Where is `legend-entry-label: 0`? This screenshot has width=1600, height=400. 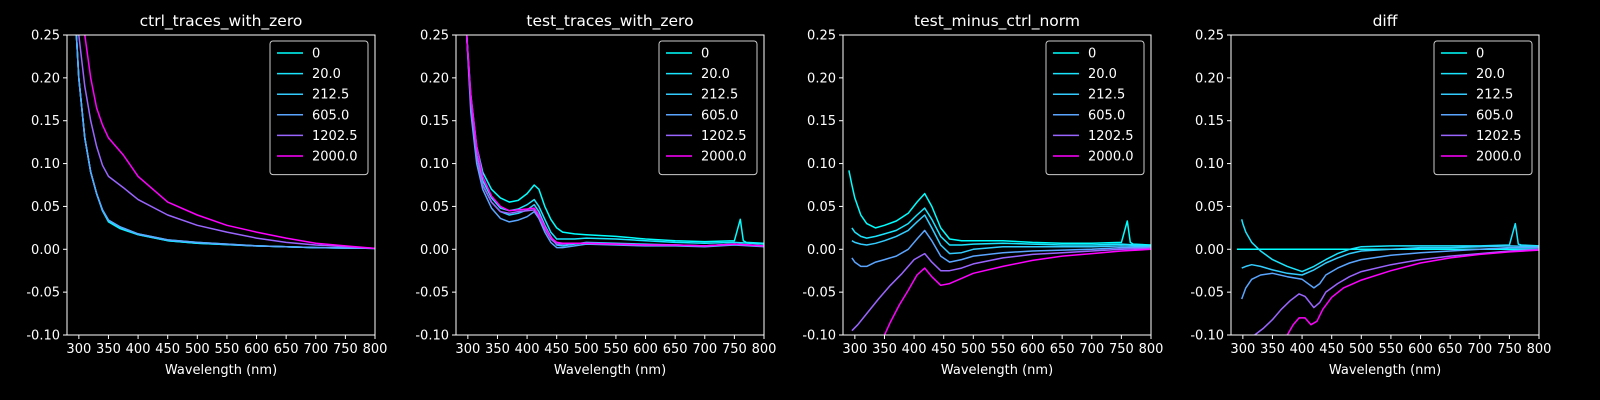 legend-entry-label: 0 is located at coordinates (705, 54).